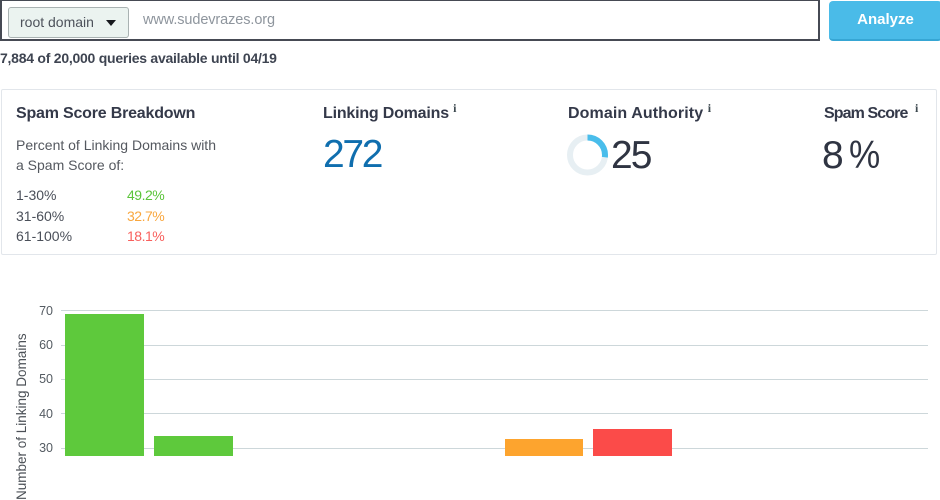 This screenshot has width=940, height=500. I want to click on svg-text: 40, so click(46, 414).